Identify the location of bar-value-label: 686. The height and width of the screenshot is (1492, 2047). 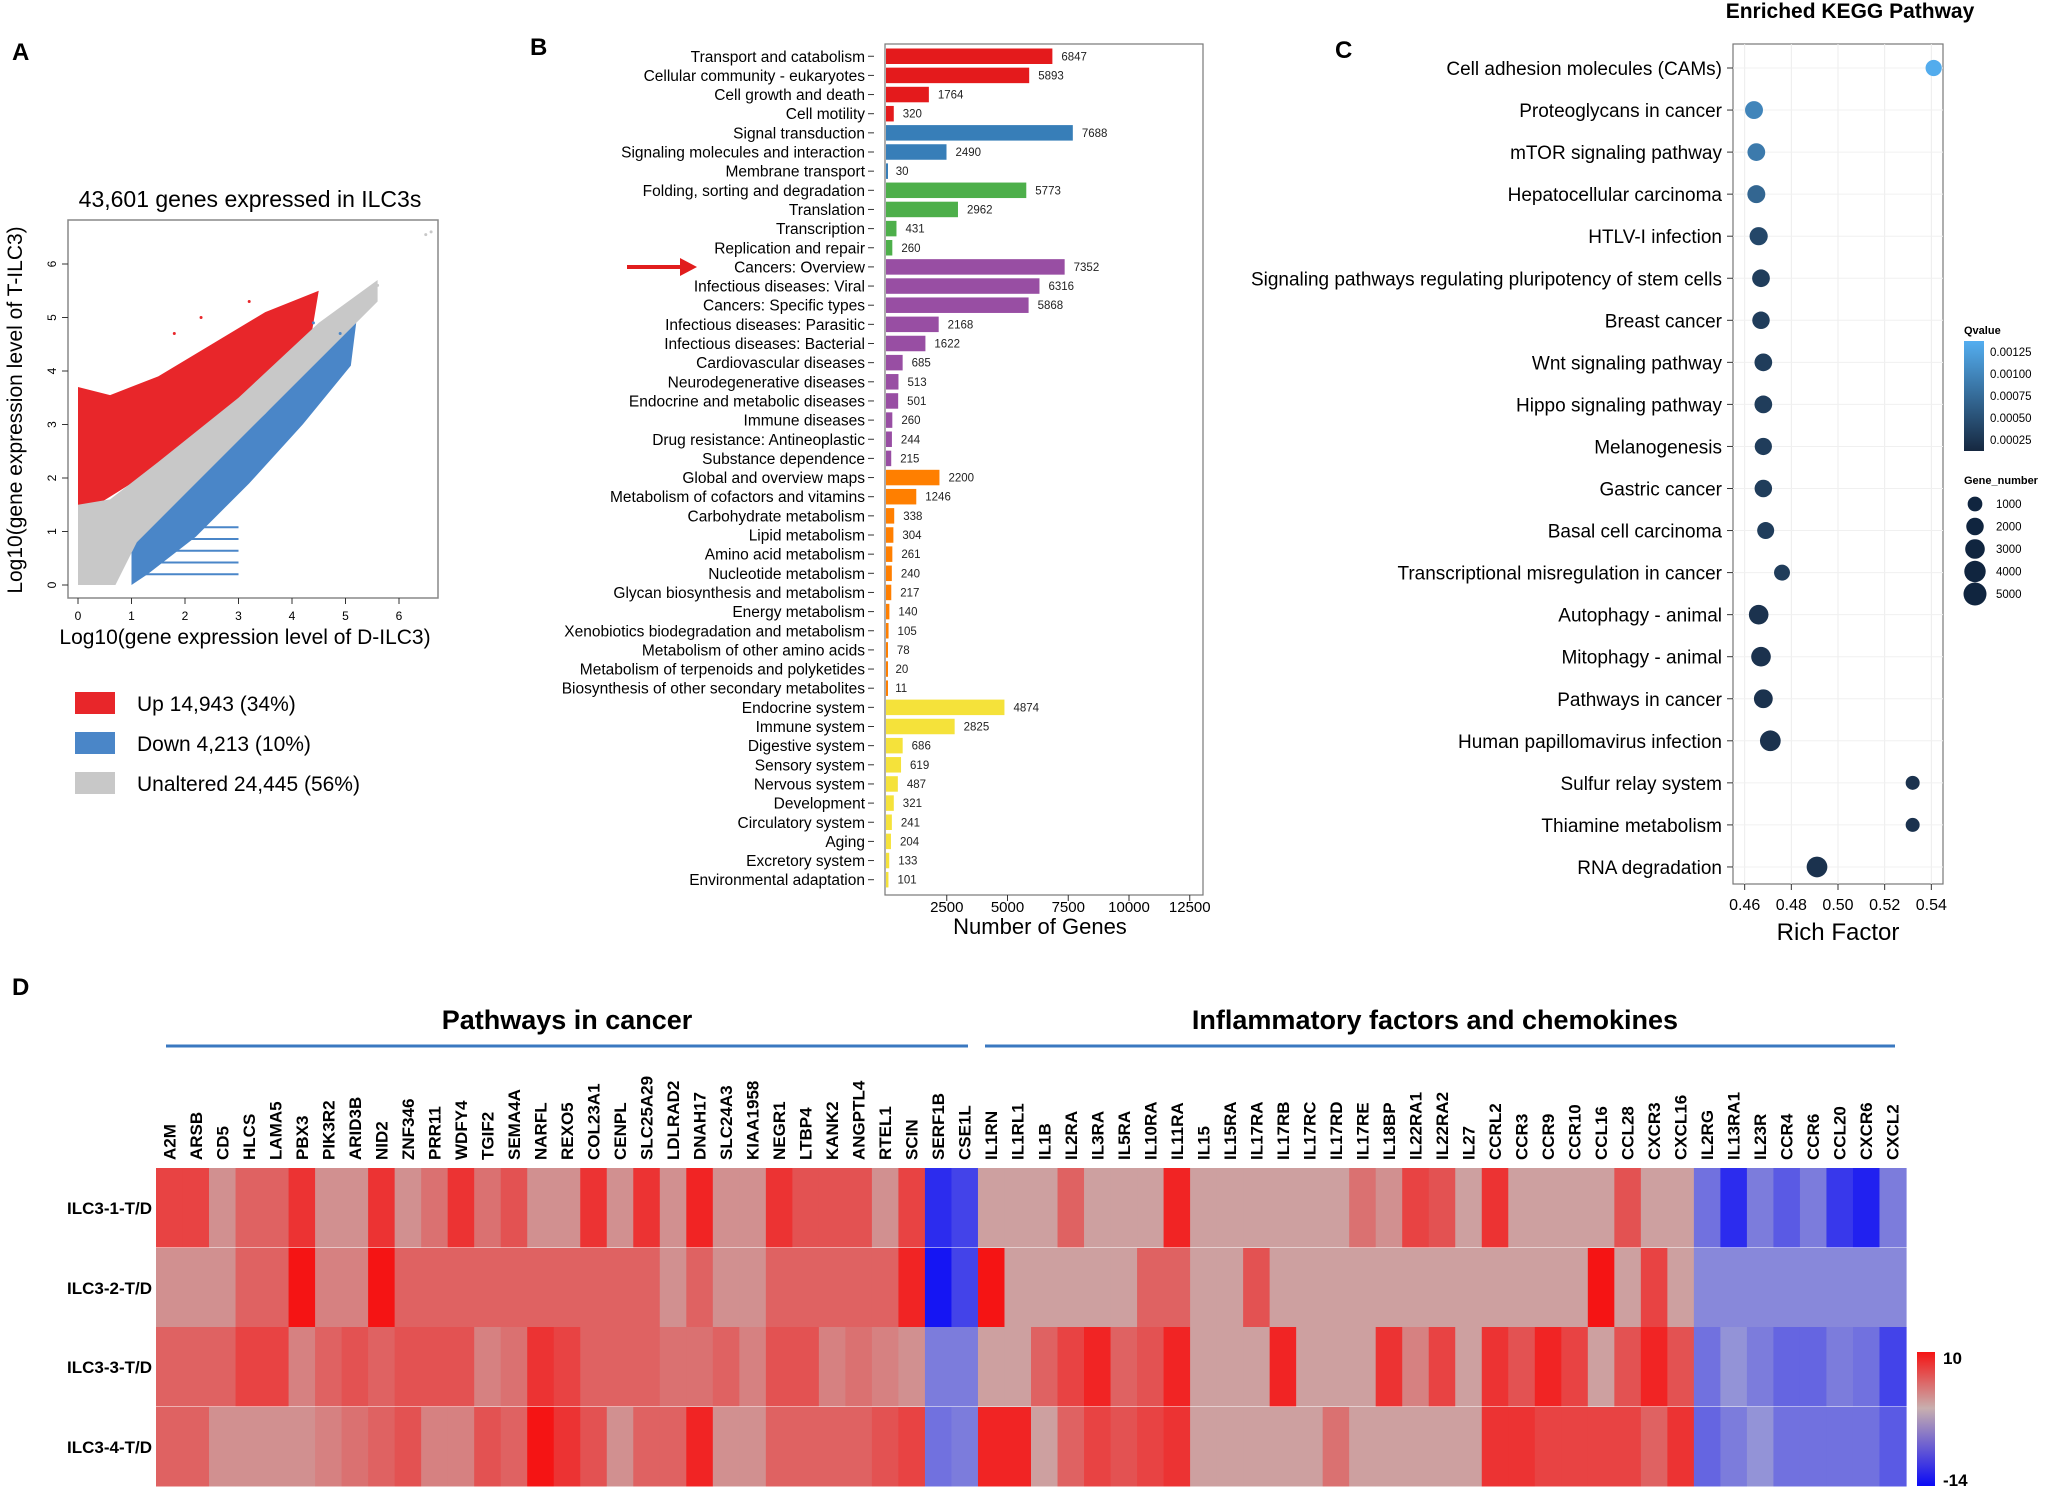
(921, 747).